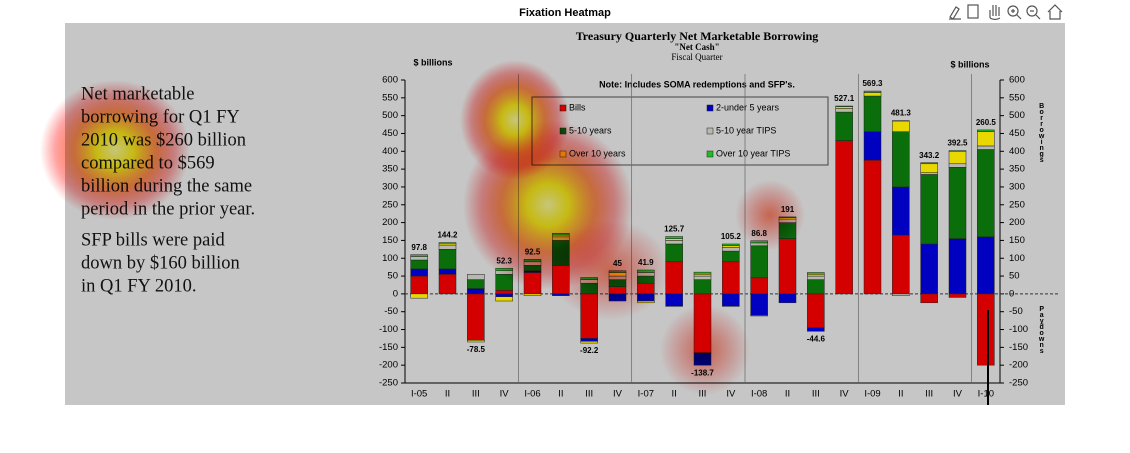 The image size is (1130, 453). I want to click on slide-text-line: down by $160 billion, so click(160, 263).